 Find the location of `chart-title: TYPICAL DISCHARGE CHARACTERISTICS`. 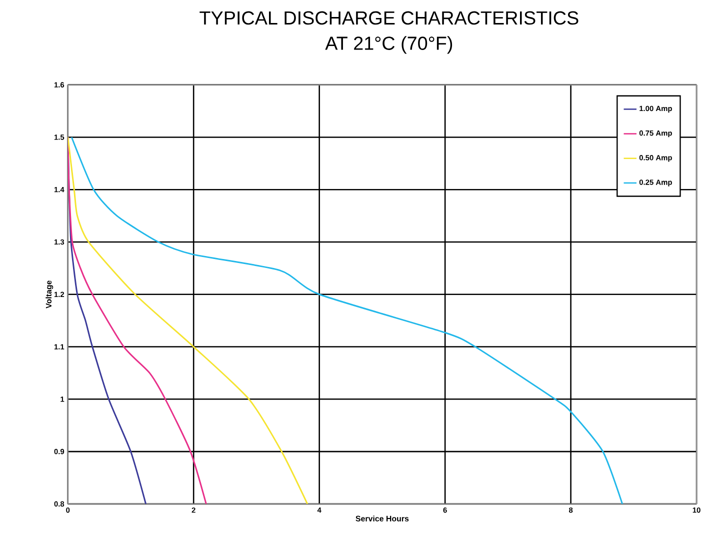

chart-title: TYPICAL DISCHARGE CHARACTERISTICS is located at coordinates (389, 18).